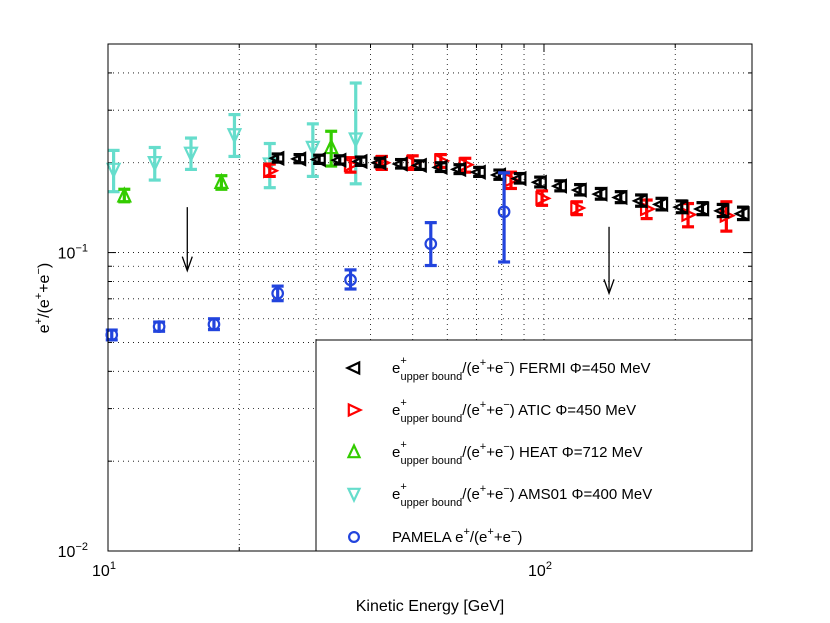 The width and height of the screenshot is (830, 623). Describe the element at coordinates (398, 251) in the screenshot. I see `annotations` at that location.